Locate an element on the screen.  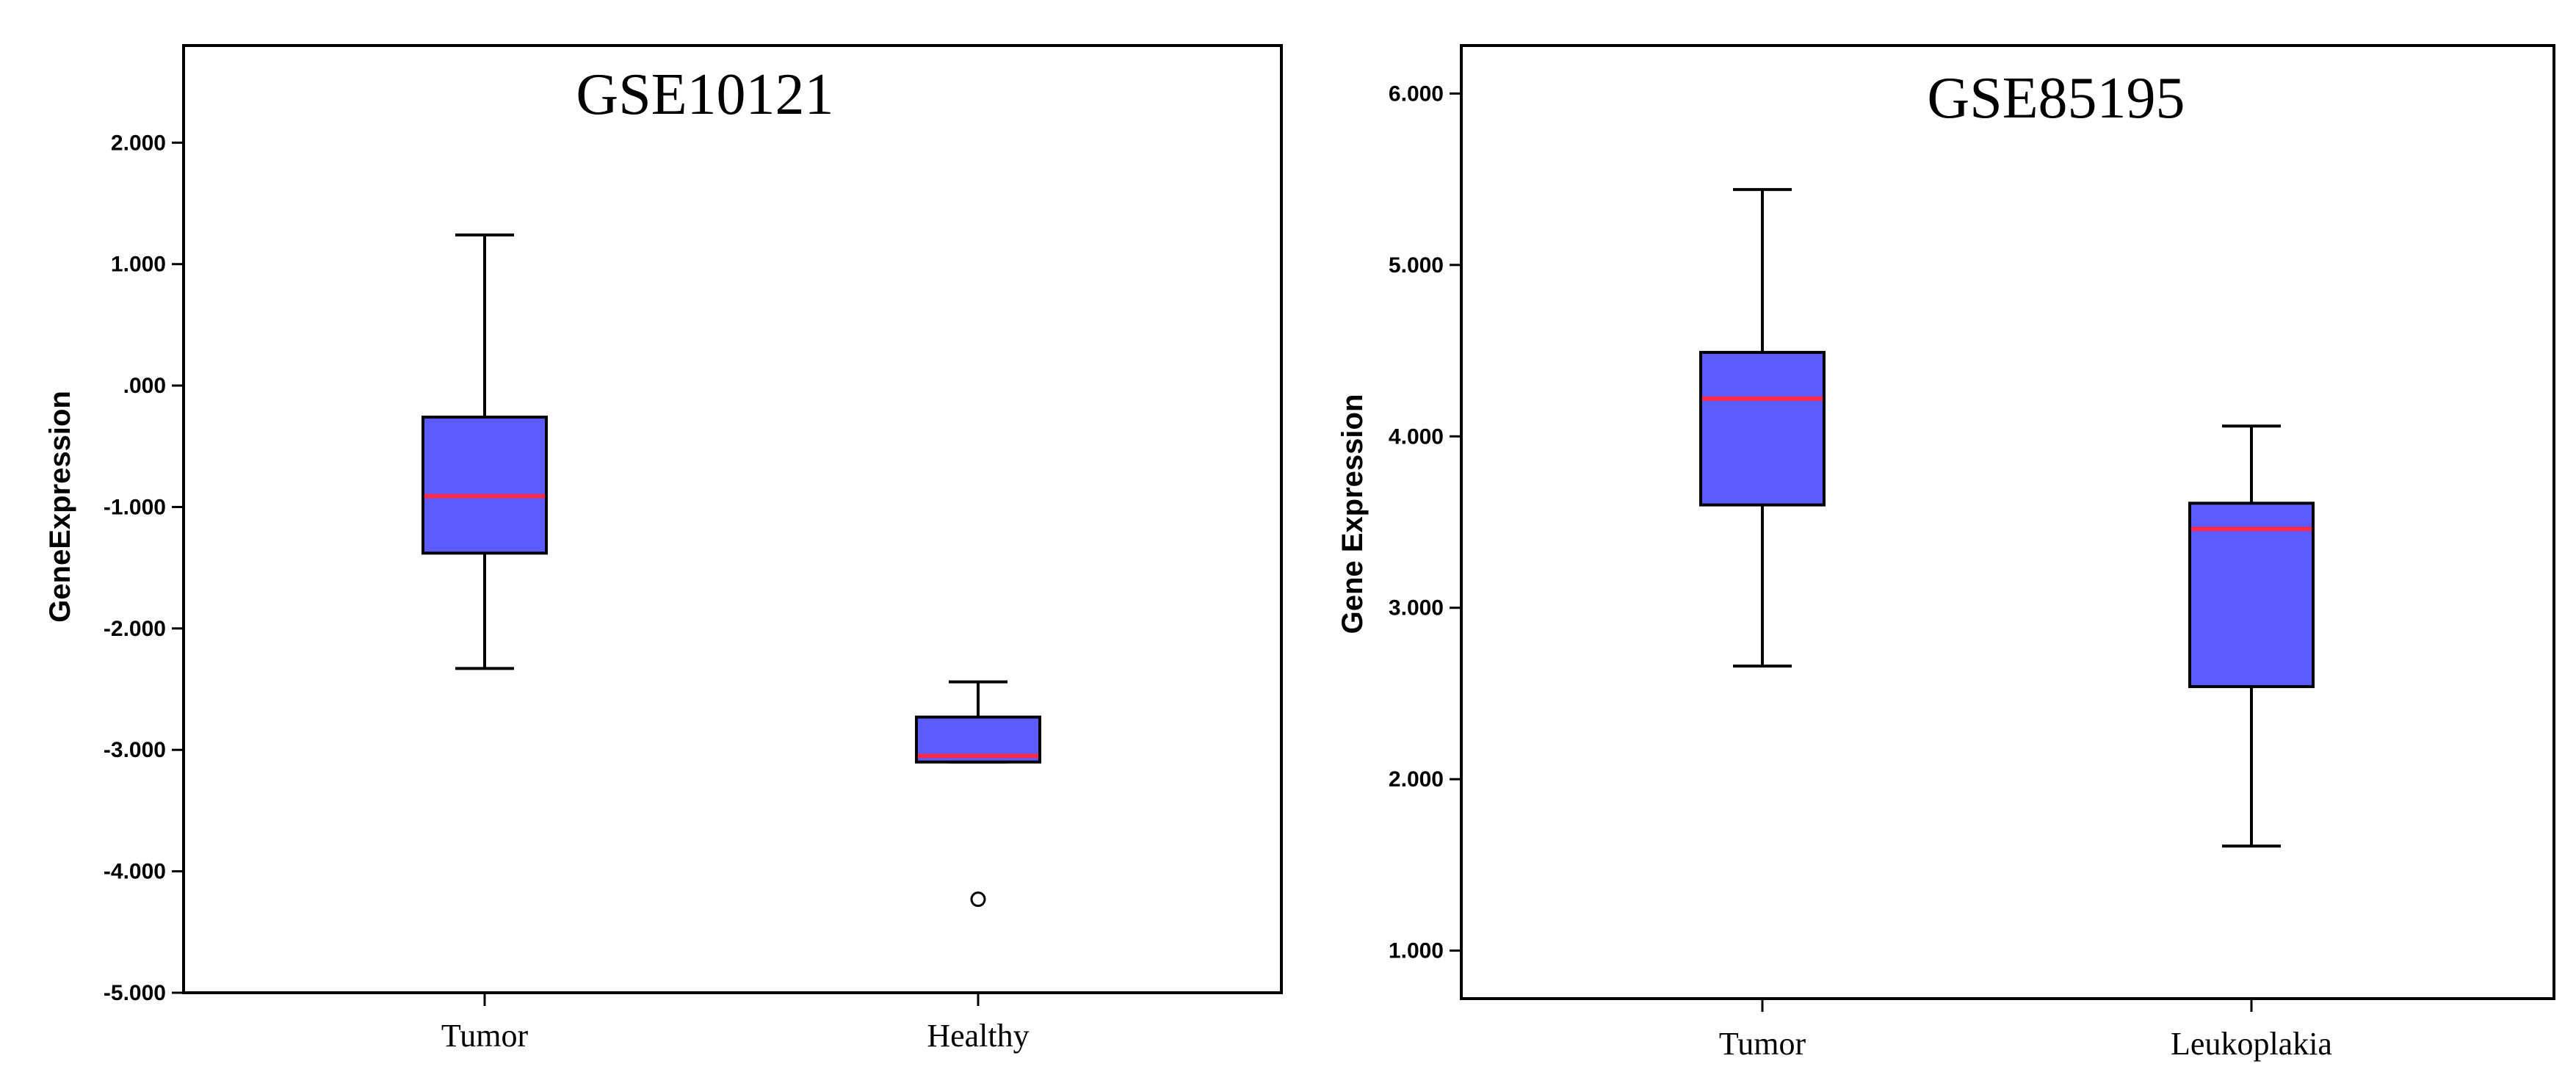
chart-title: GSE85195 is located at coordinates (2056, 98).